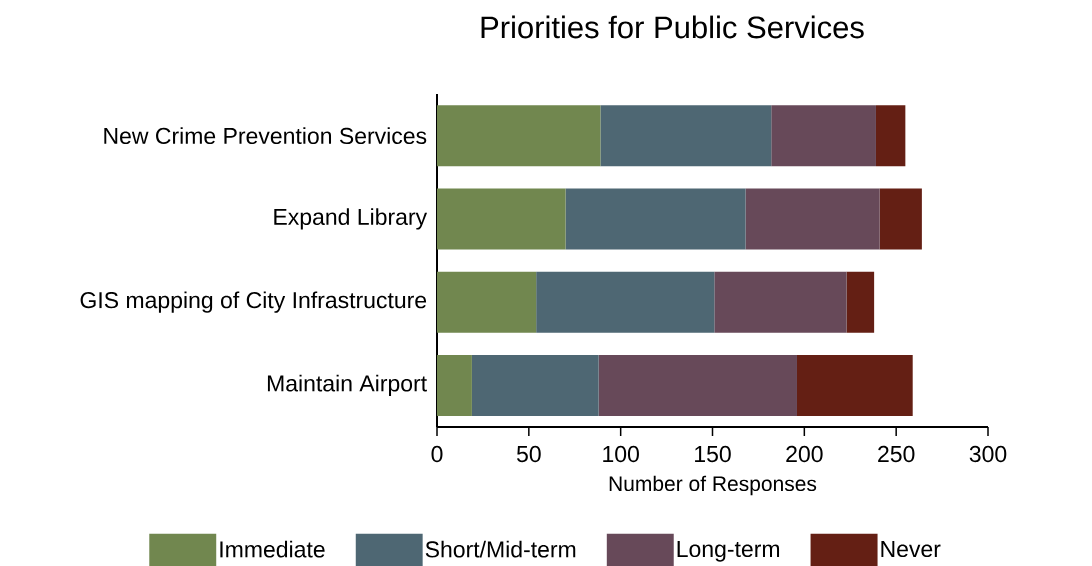 The height and width of the screenshot is (566, 1092). I want to click on y-tick-label: Expand Library, so click(351, 219).